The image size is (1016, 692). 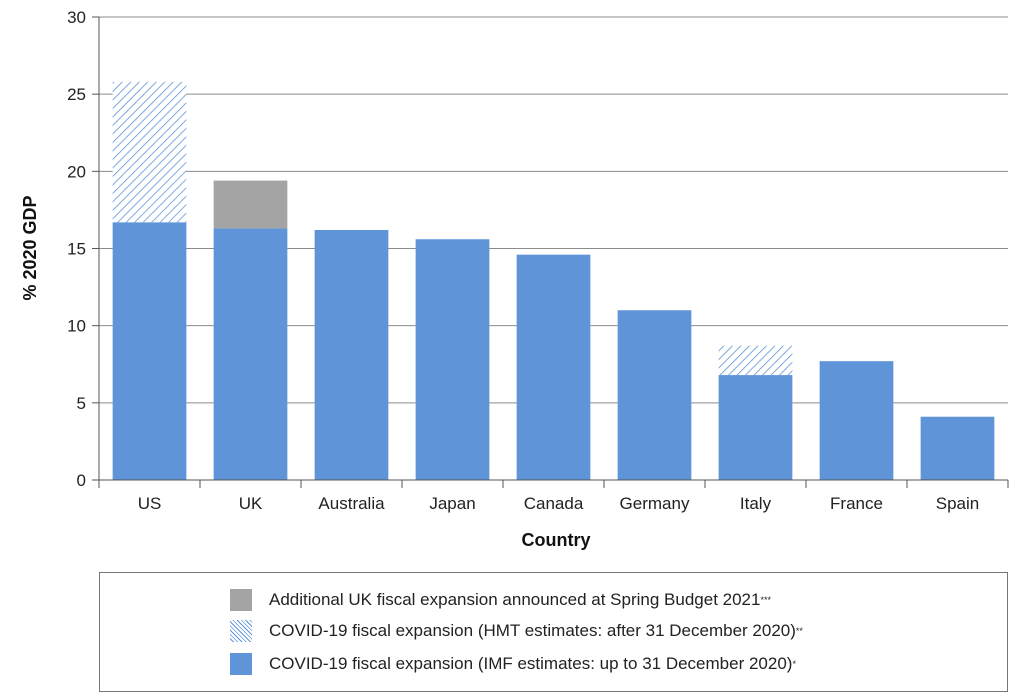 What do you see at coordinates (351, 354) in the screenshot?
I see `bar-australia-blue` at bounding box center [351, 354].